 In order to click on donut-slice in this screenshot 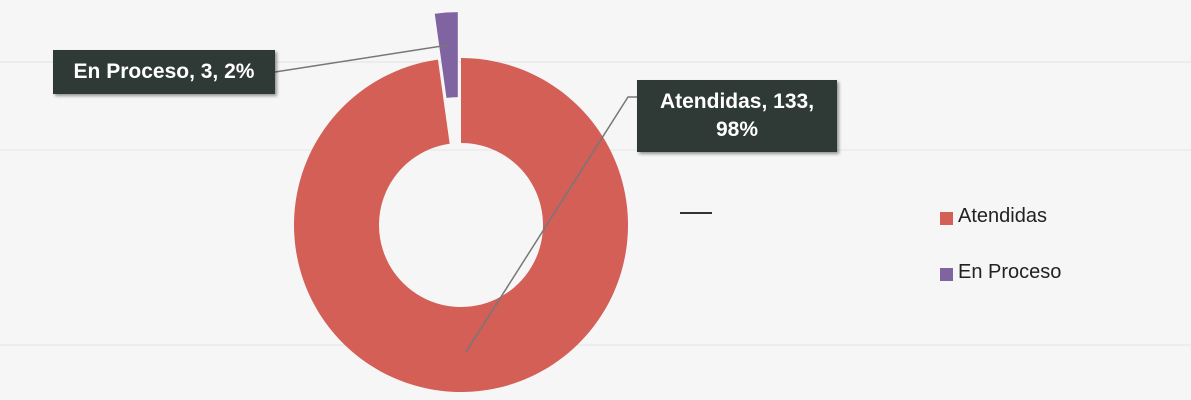, I will do `click(446, 55)`.